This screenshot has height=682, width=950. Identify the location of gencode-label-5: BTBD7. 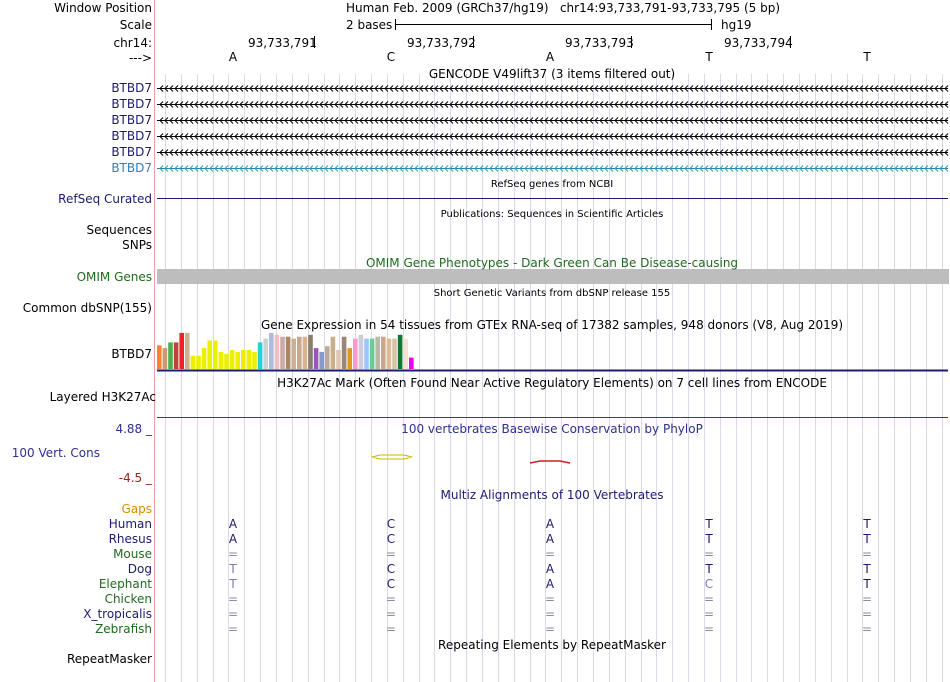
(131, 152).